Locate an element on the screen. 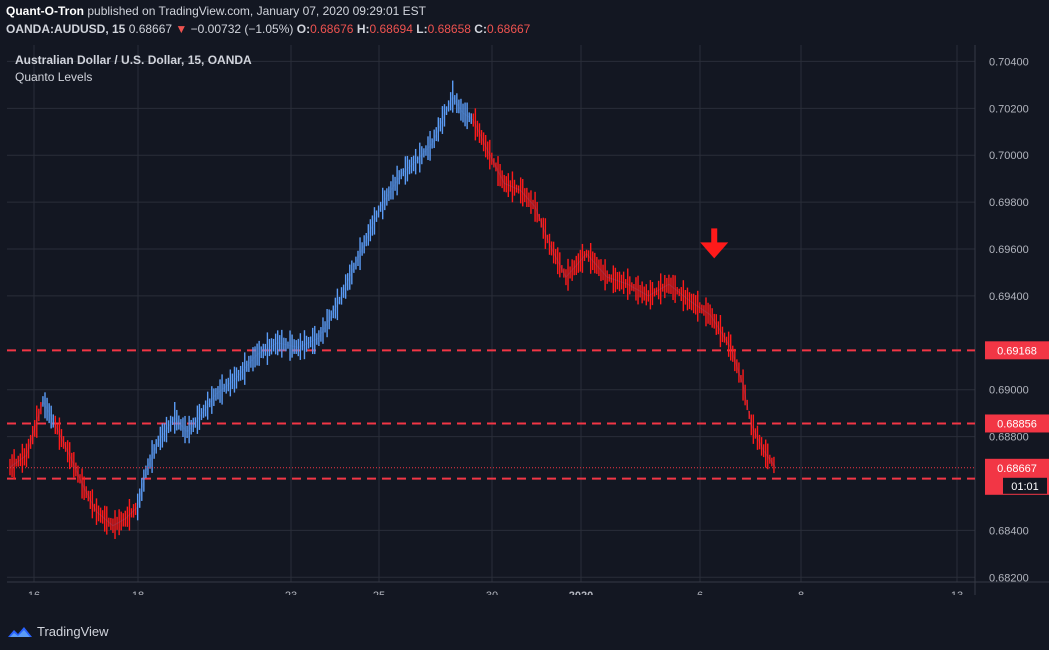 Image resolution: width=1049 pixels, height=650 pixels. y-tick-label: 0.68200 is located at coordinates (1009, 578).